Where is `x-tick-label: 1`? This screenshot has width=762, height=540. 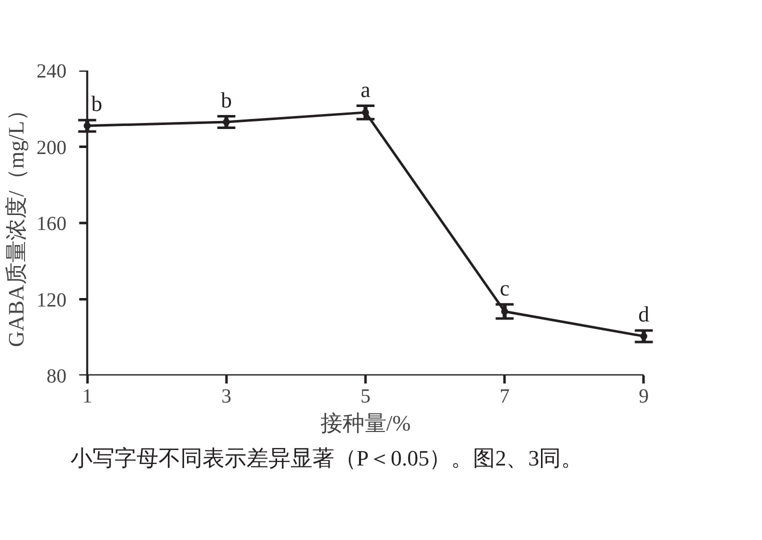
x-tick-label: 1 is located at coordinates (87, 397).